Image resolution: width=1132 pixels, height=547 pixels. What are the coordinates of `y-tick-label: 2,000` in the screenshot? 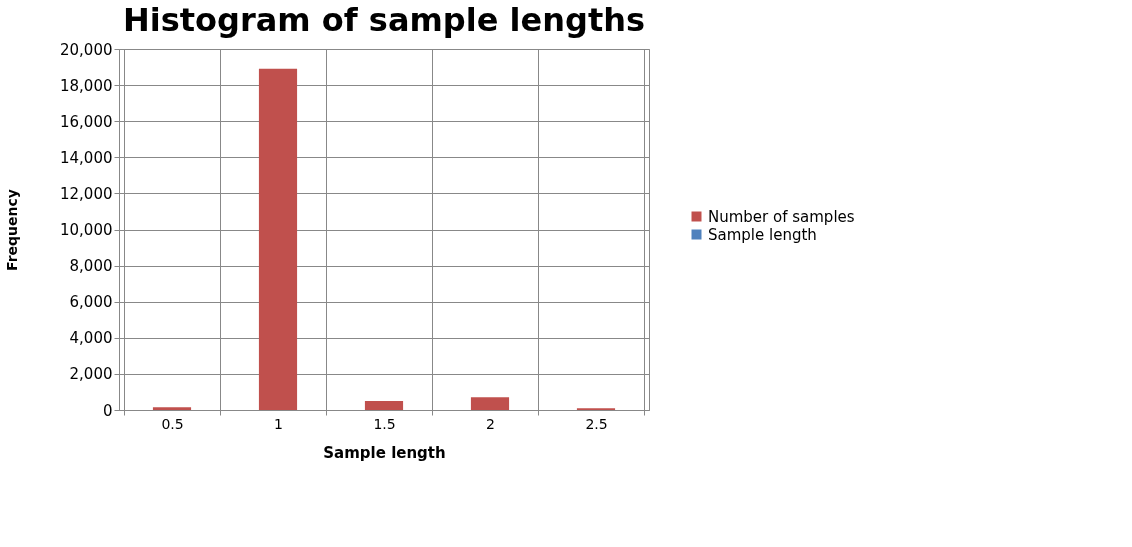 It's located at (91, 374).